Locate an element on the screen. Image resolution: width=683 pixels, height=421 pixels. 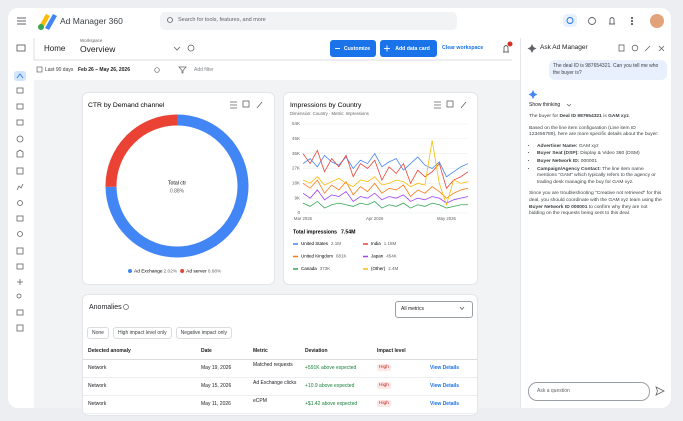
input-placeholder: Ask a question is located at coordinates (553, 391).